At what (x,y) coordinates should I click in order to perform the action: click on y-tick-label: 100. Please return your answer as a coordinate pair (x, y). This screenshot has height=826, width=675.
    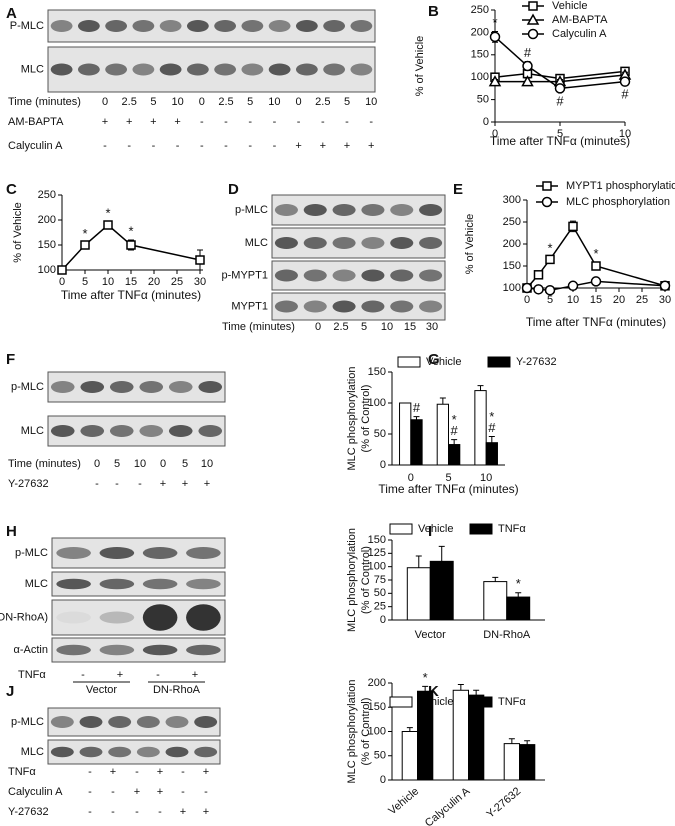
    Looking at the image, I should click on (377, 731).